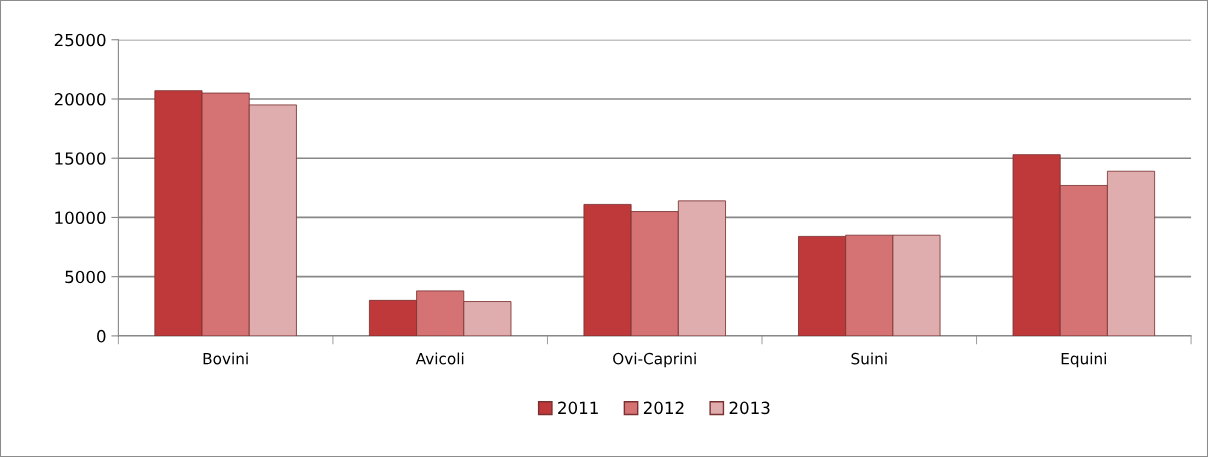  I want to click on x-tick-label: Avicoli, so click(439, 358).